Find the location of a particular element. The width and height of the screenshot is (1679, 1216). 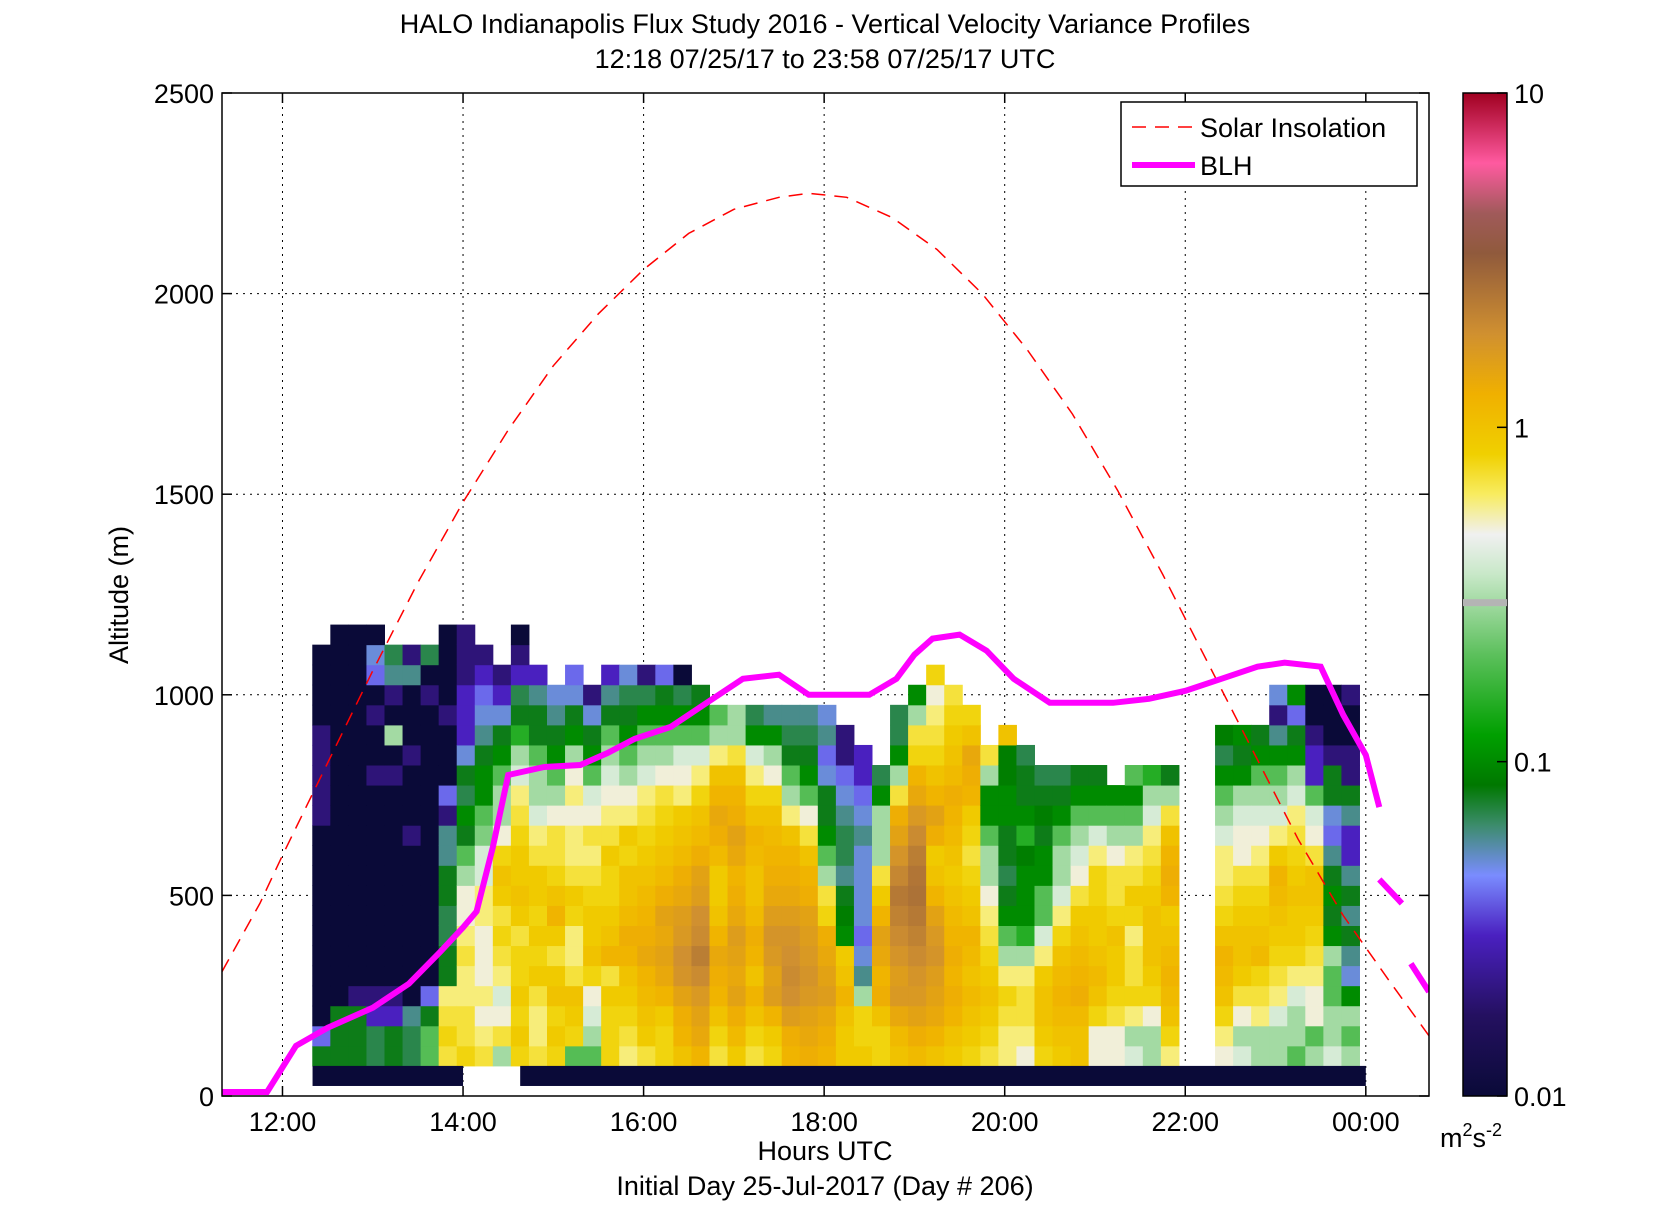

legend-blh-label: BLH is located at coordinates (1226, 166).